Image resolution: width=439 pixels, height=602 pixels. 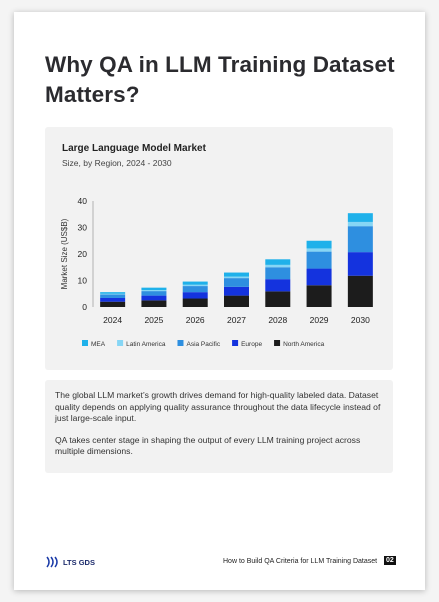 I want to click on y-axis-label: Market Size (US$B), so click(x=64, y=253).